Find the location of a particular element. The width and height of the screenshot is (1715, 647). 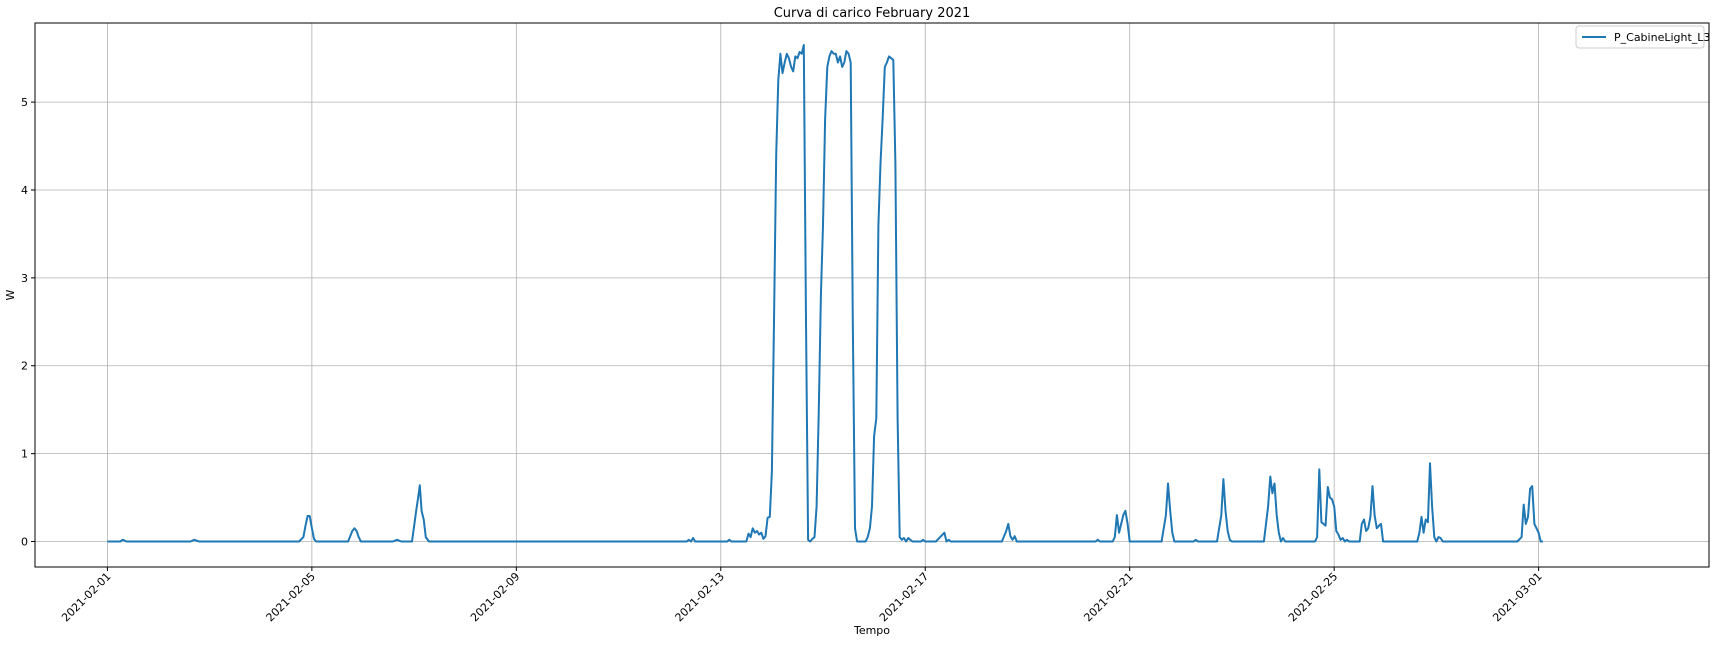

y-tick-label: 2 is located at coordinates (24, 366).